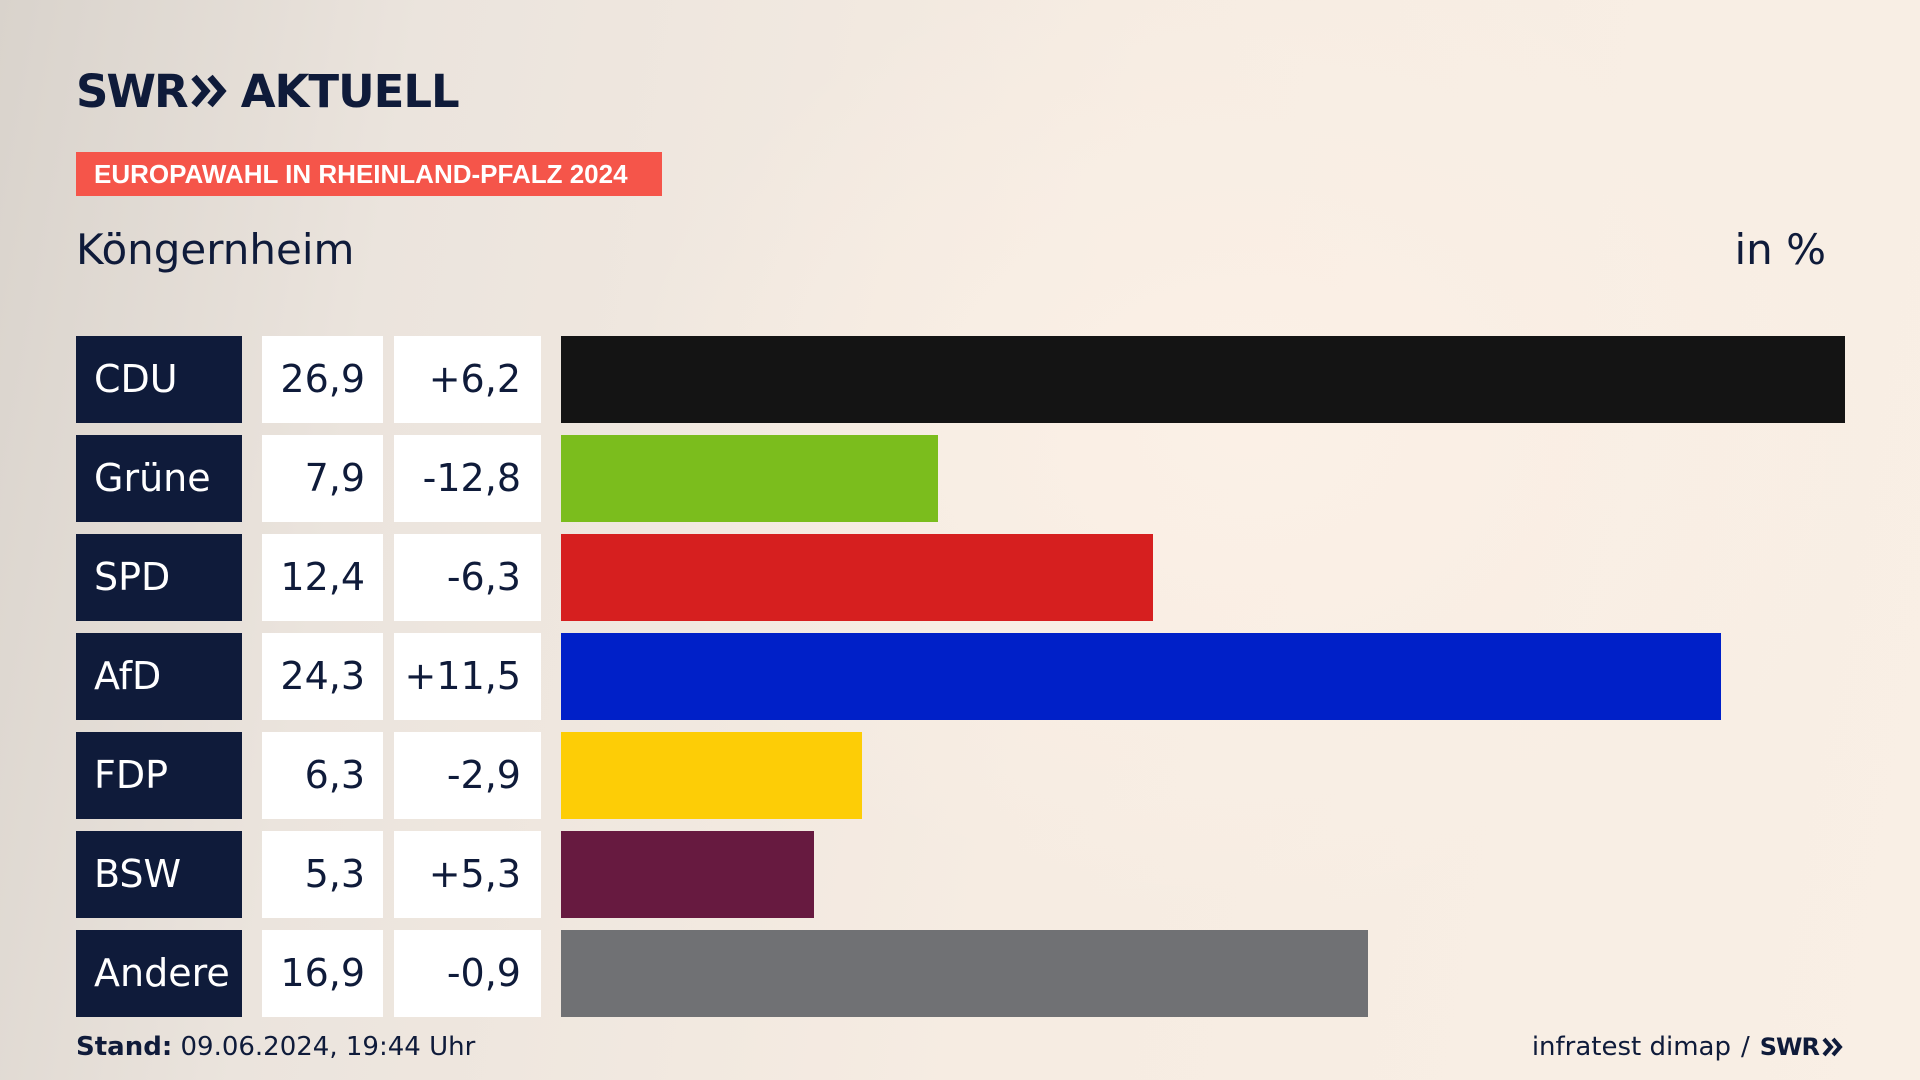 This screenshot has height=1080, width=1920. I want to click on footer-source: infratest dimap / SWR, so click(1688, 1047).